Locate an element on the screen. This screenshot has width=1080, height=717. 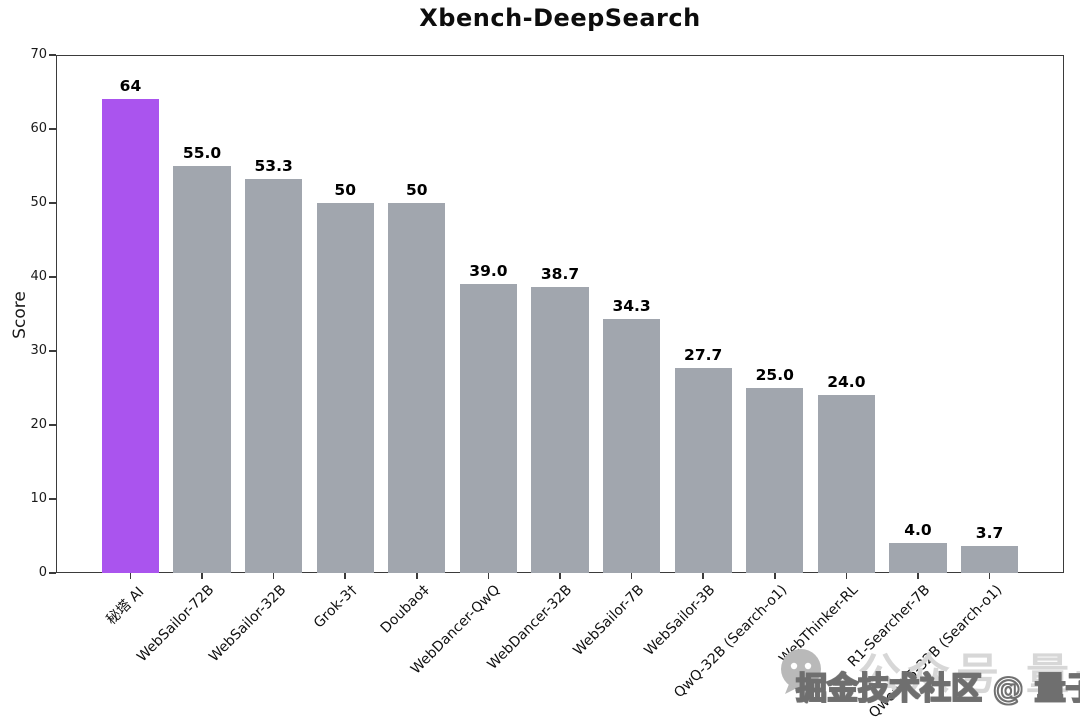
bar-value-label: 39.0 is located at coordinates (488, 271).